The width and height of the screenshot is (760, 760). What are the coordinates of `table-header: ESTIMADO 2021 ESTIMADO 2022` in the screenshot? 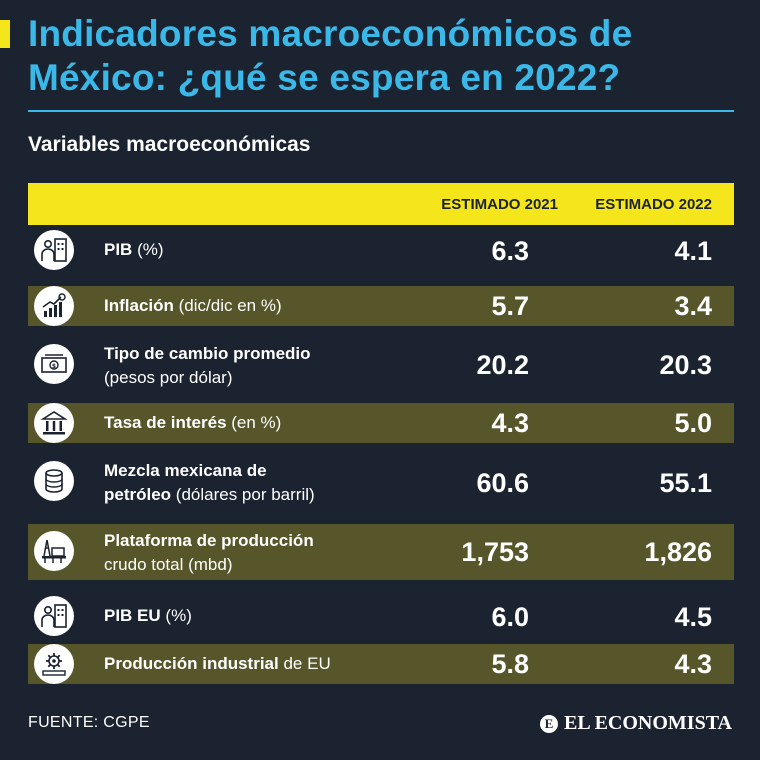 It's located at (381, 204).